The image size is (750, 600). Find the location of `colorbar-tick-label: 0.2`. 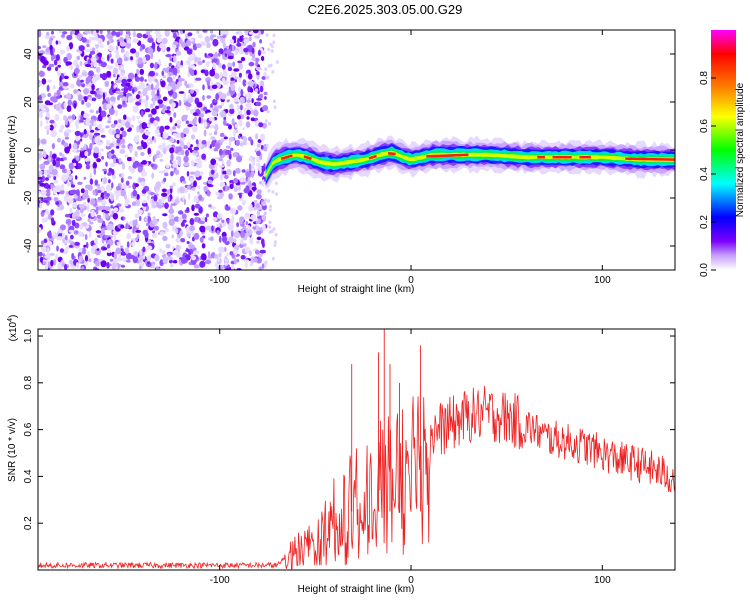

colorbar-tick-label: 0.2 is located at coordinates (704, 222).